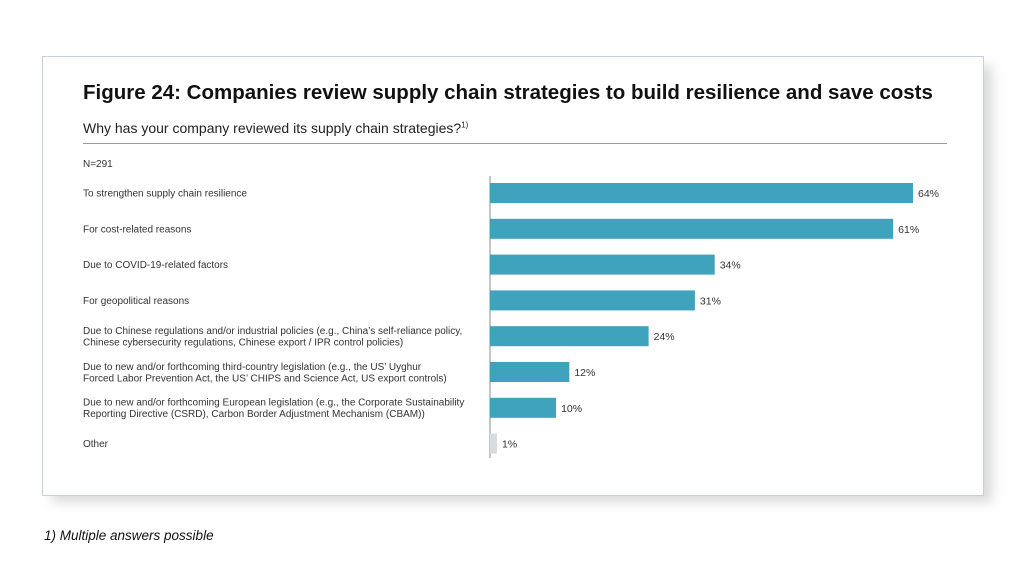 This screenshot has width=1024, height=576. What do you see at coordinates (137, 229) in the screenshot?
I see `category-label-2-line-1: For cost-related reasons` at bounding box center [137, 229].